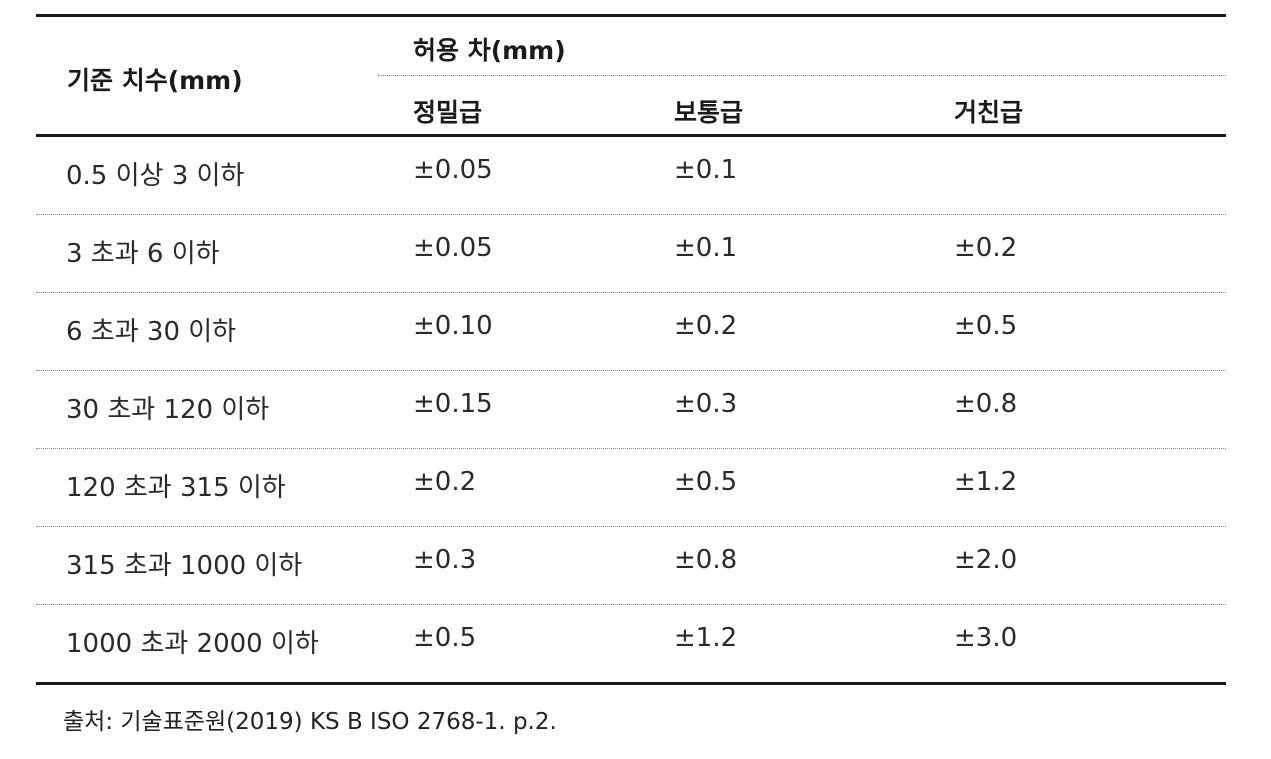  Describe the element at coordinates (989, 112) in the screenshot. I see `header-grade-coarse: 거친급` at that location.